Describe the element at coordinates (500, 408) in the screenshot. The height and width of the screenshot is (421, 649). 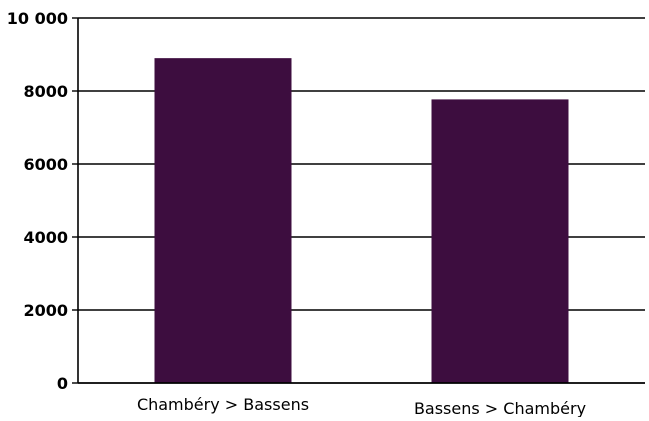
I see `x-tick-label: Bassens > Chambéry` at that location.